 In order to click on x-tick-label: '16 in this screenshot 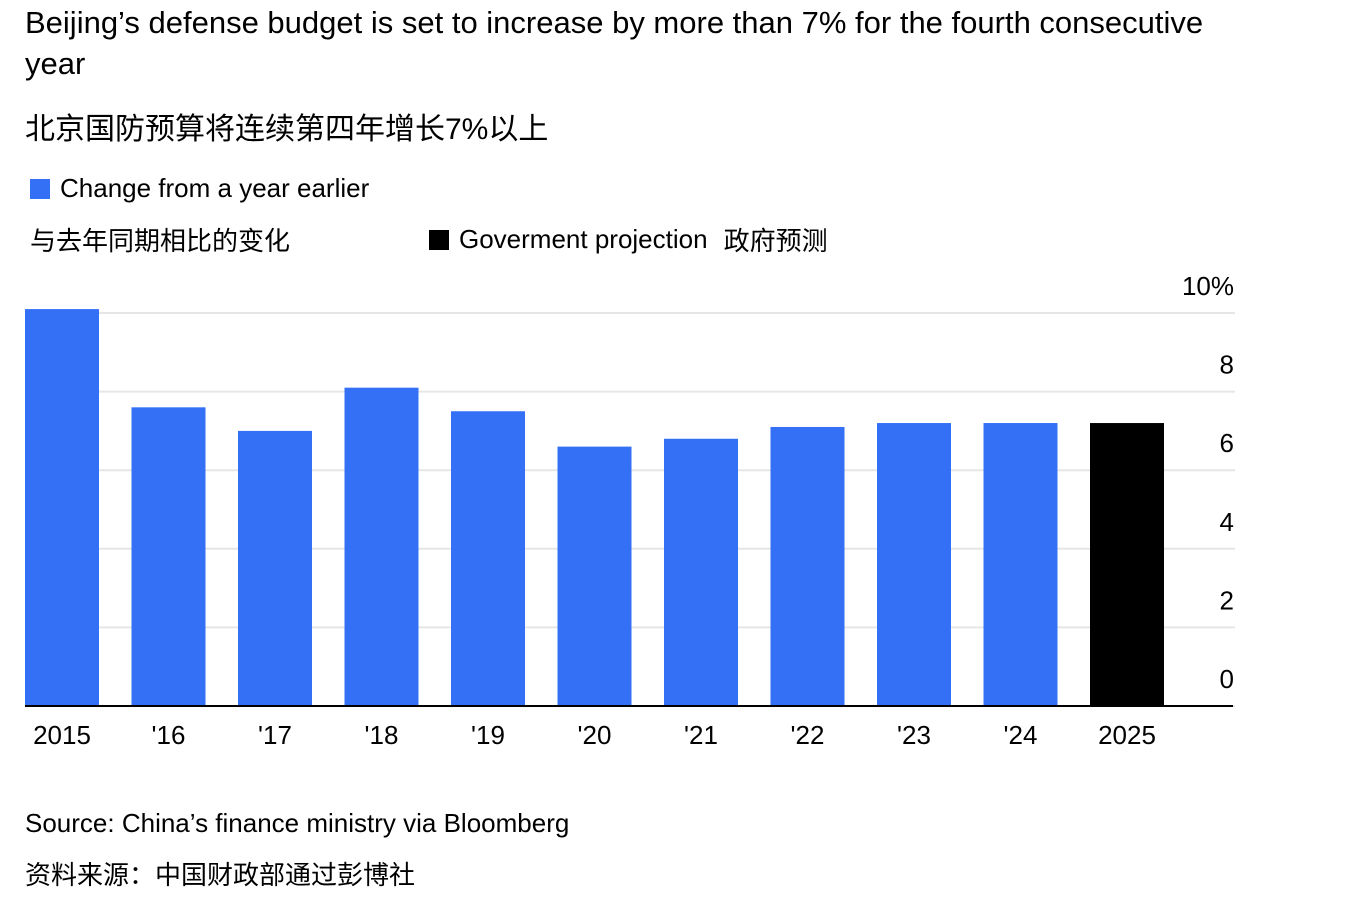, I will do `click(169, 735)`.